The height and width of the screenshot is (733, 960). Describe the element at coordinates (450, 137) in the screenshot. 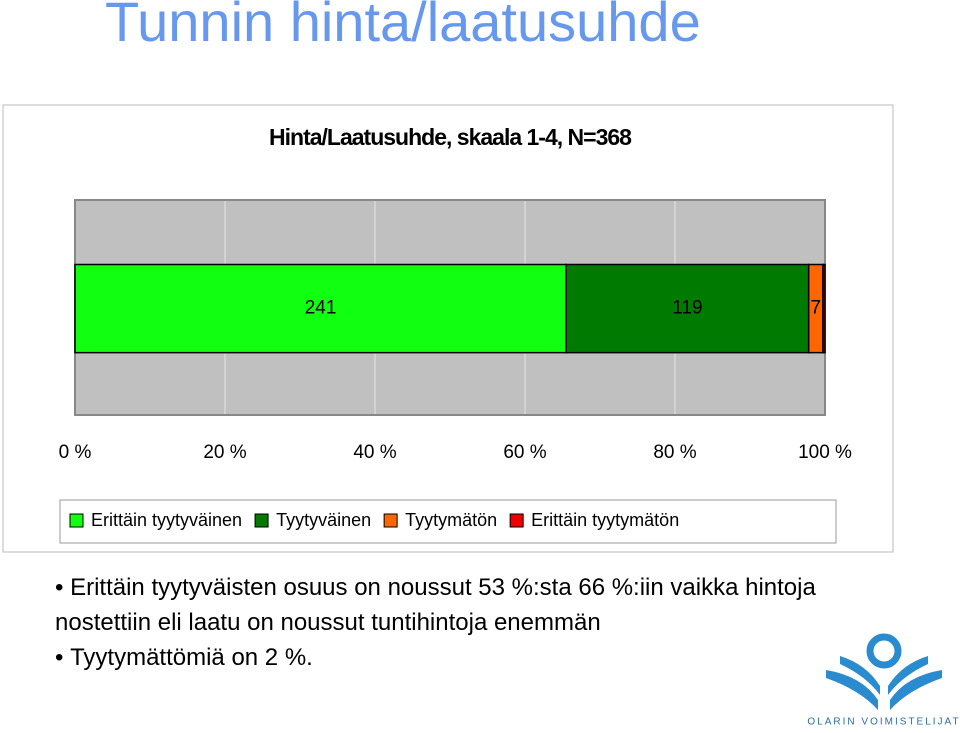

I see `chart-title: Hinta/Laatusuhde, skaala 1-4, N=368` at that location.